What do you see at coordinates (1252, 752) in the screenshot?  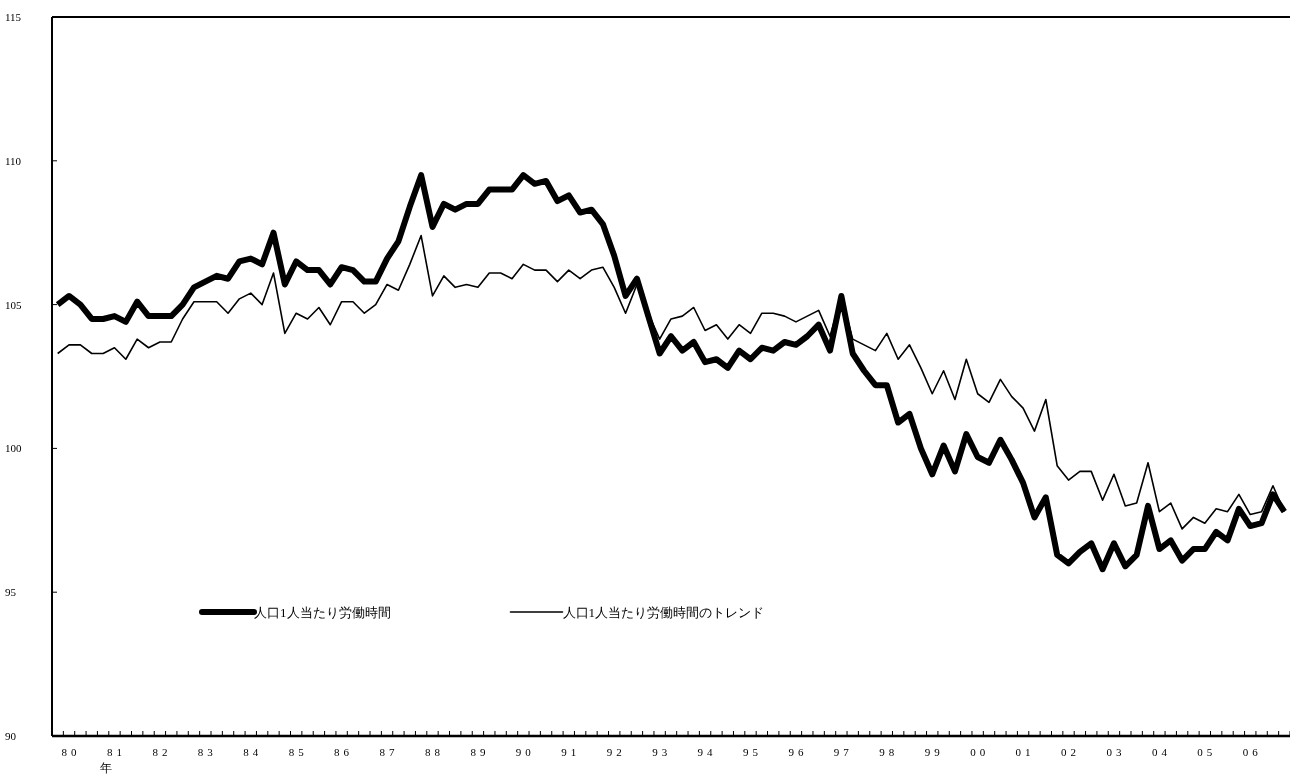 I see `x-tick-label: 06` at bounding box center [1252, 752].